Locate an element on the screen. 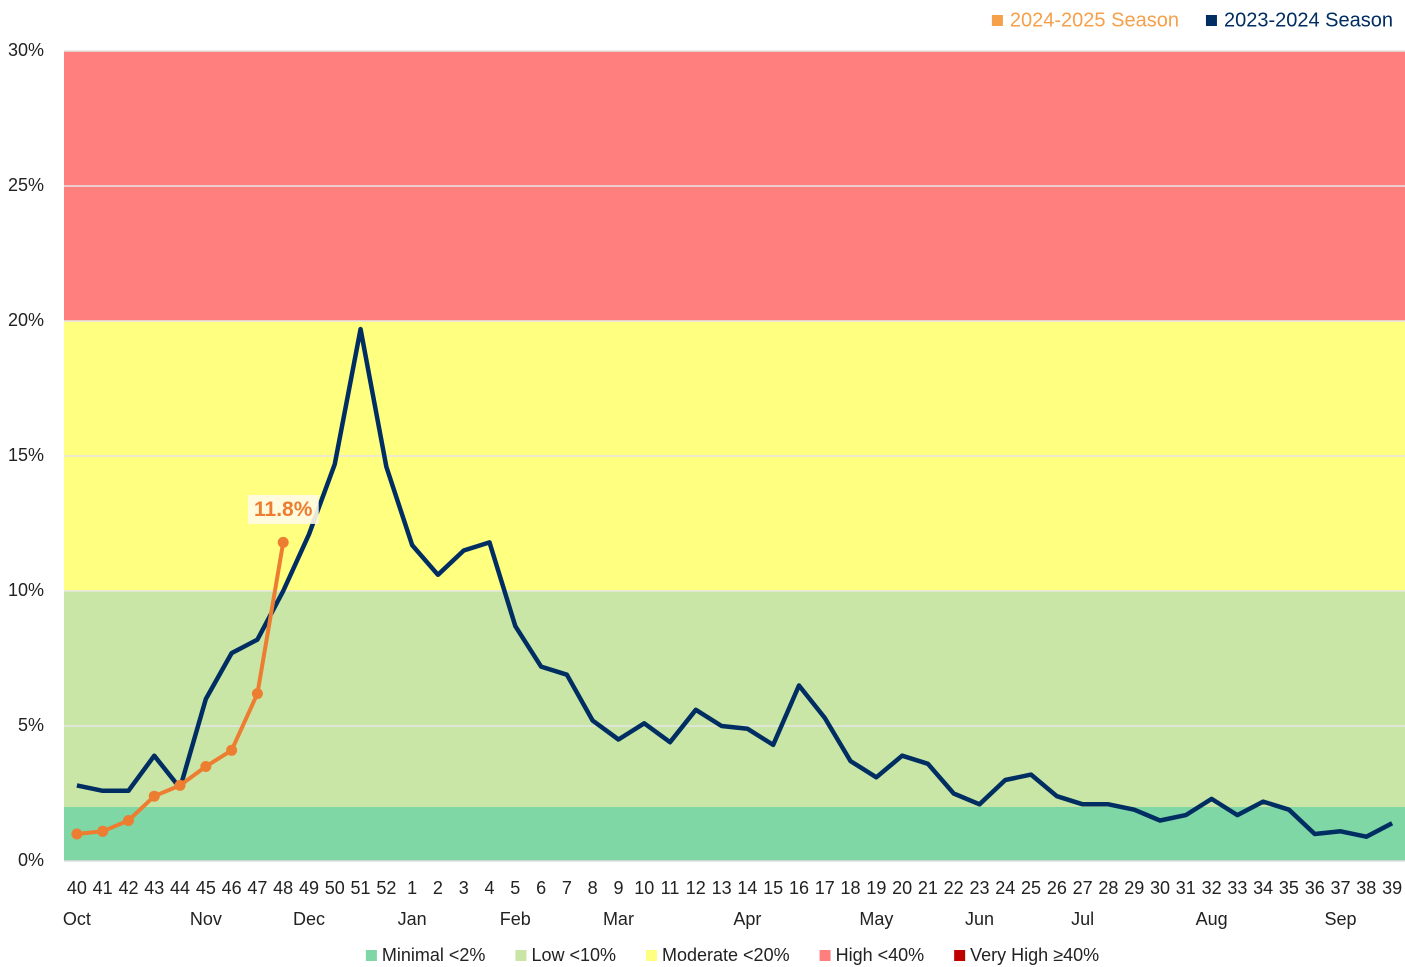 This screenshot has height=967, width=1405. legend-label: High <40% is located at coordinates (880, 955).